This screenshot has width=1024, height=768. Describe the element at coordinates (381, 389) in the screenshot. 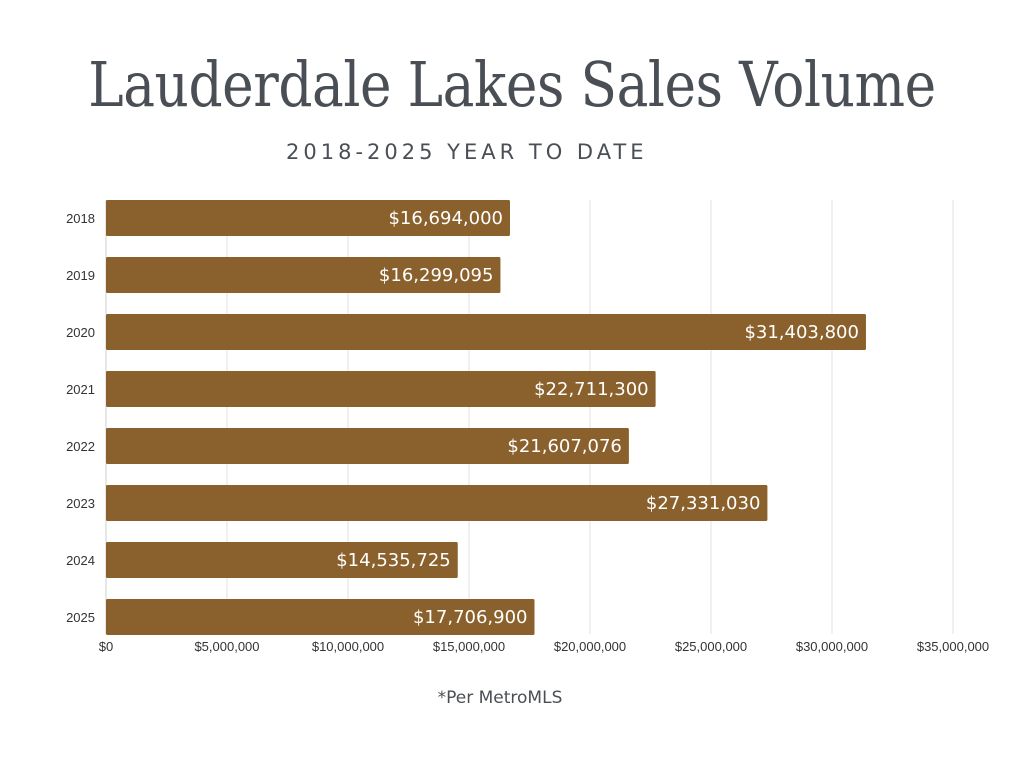

I see `bar-2021` at that location.